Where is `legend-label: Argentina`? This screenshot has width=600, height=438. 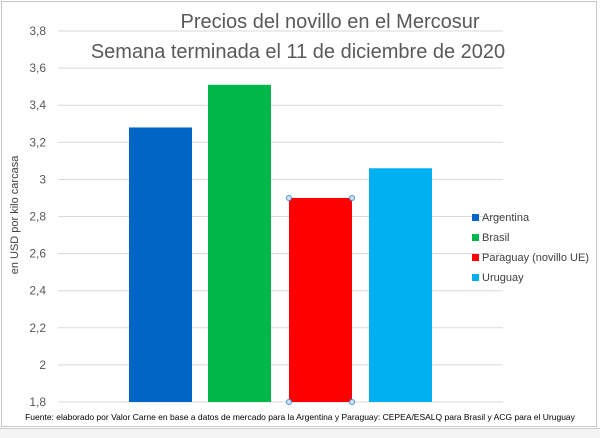
legend-label: Argentina is located at coordinates (506, 218).